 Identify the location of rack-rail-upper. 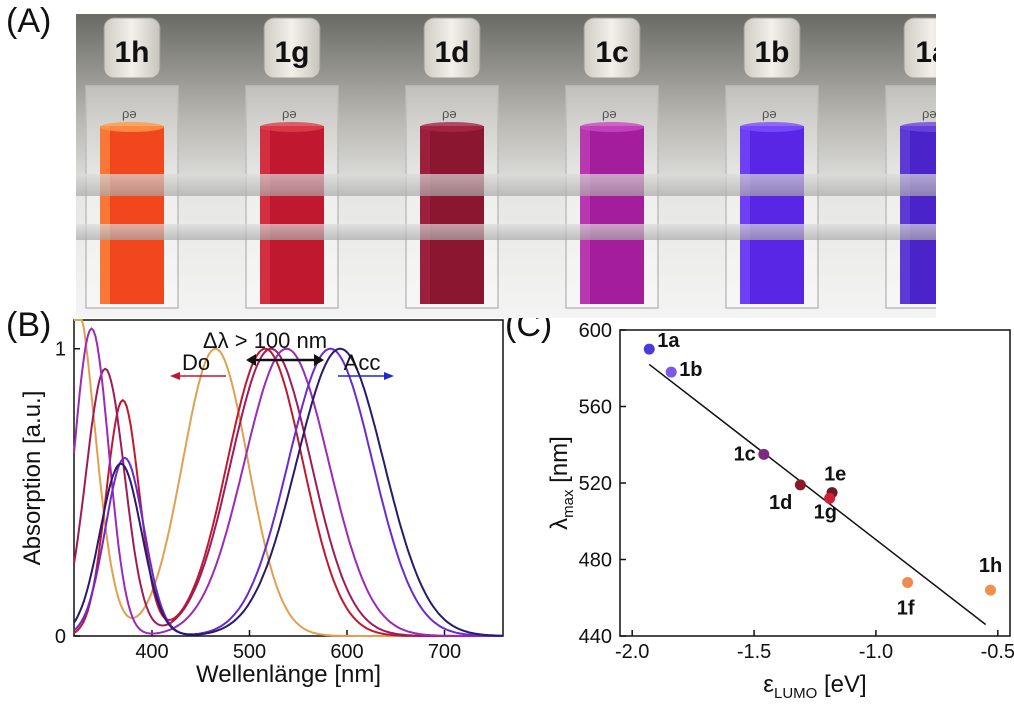
(506, 185).